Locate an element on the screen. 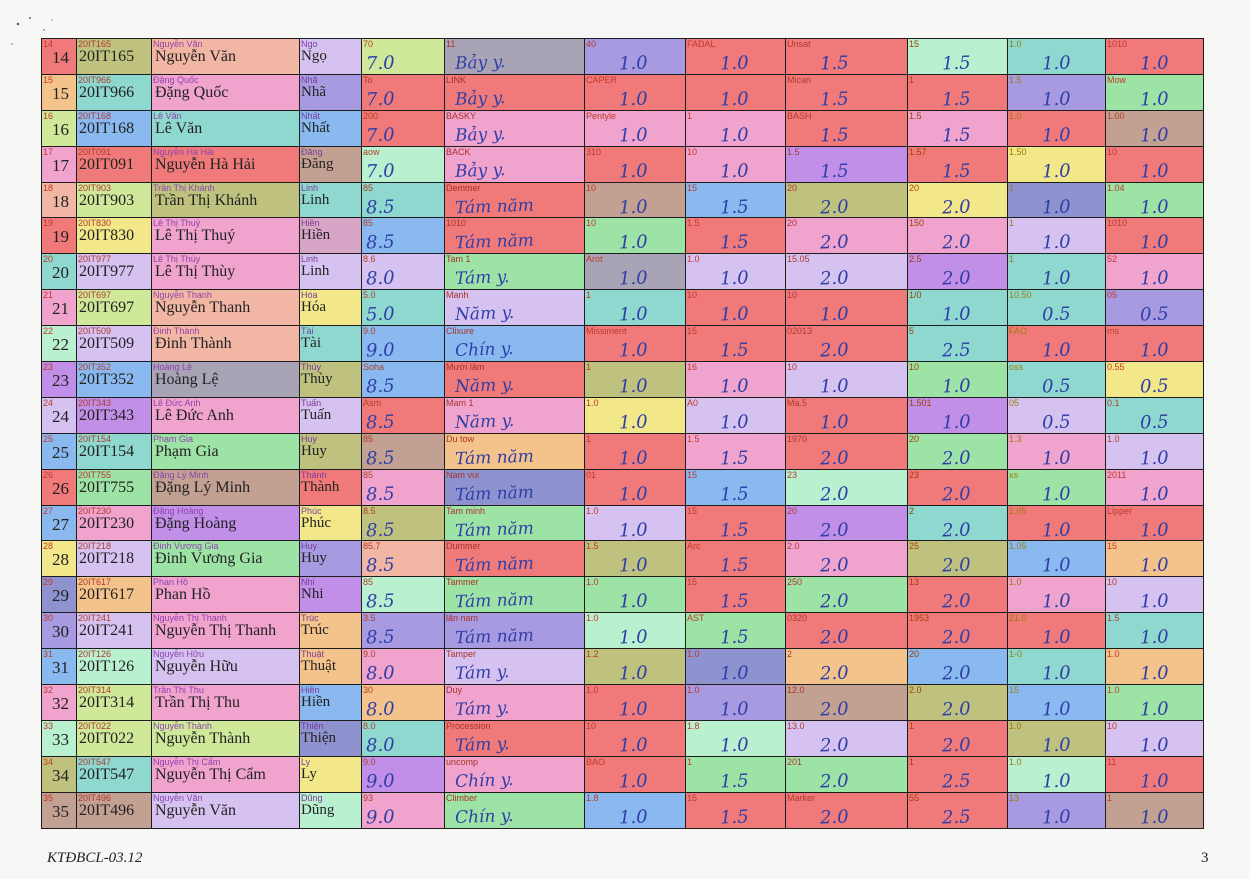  cell-c5: 15 1.0 is located at coordinates (1056, 702).